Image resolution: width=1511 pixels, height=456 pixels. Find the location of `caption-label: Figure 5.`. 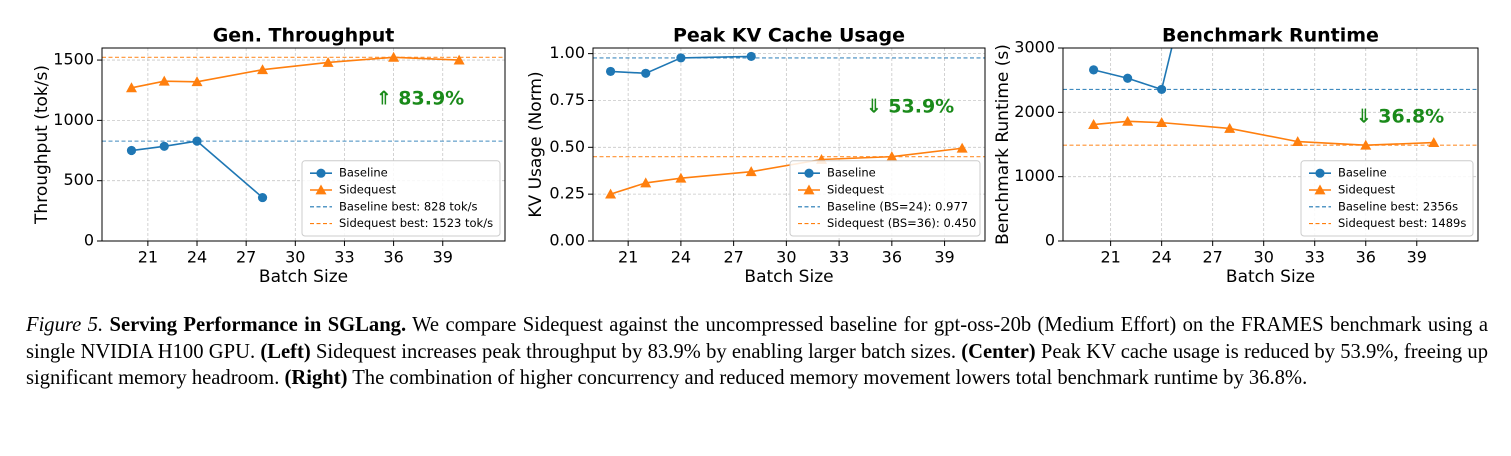

caption-label: Figure 5. is located at coordinates (65, 325).